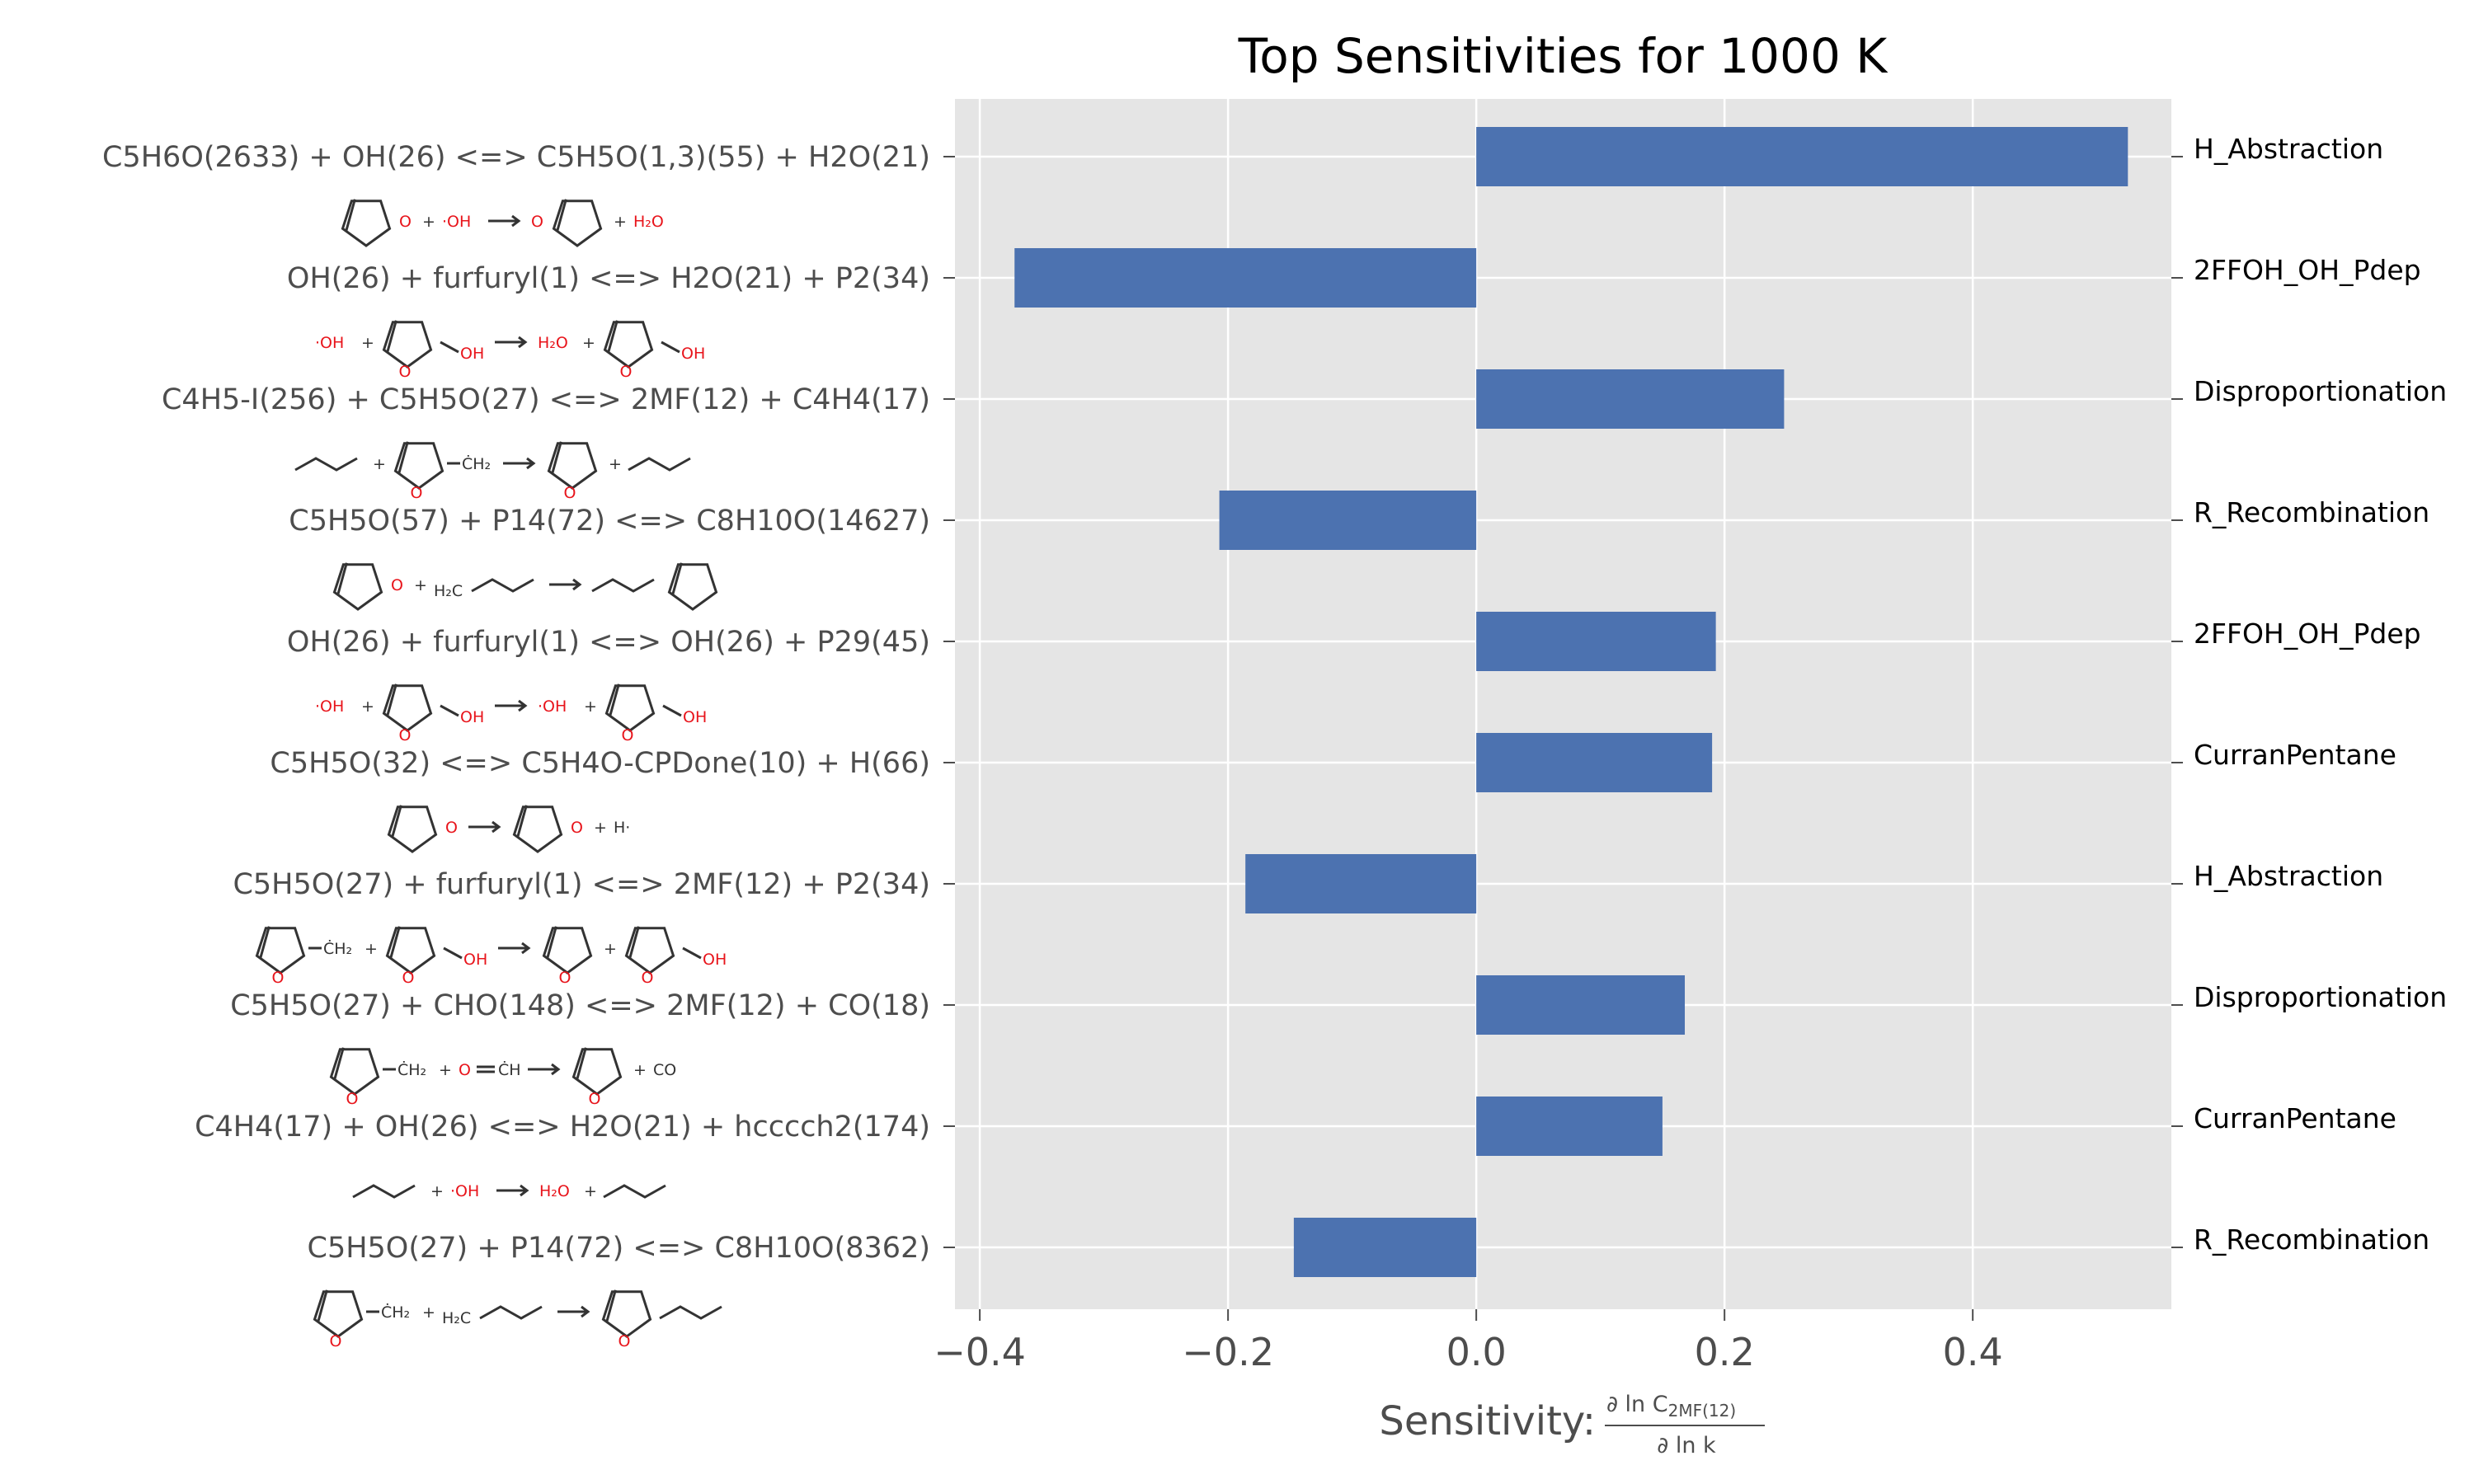 The height and width of the screenshot is (1484, 2474). I want to click on x-tick-label: 0.4, so click(1973, 1352).